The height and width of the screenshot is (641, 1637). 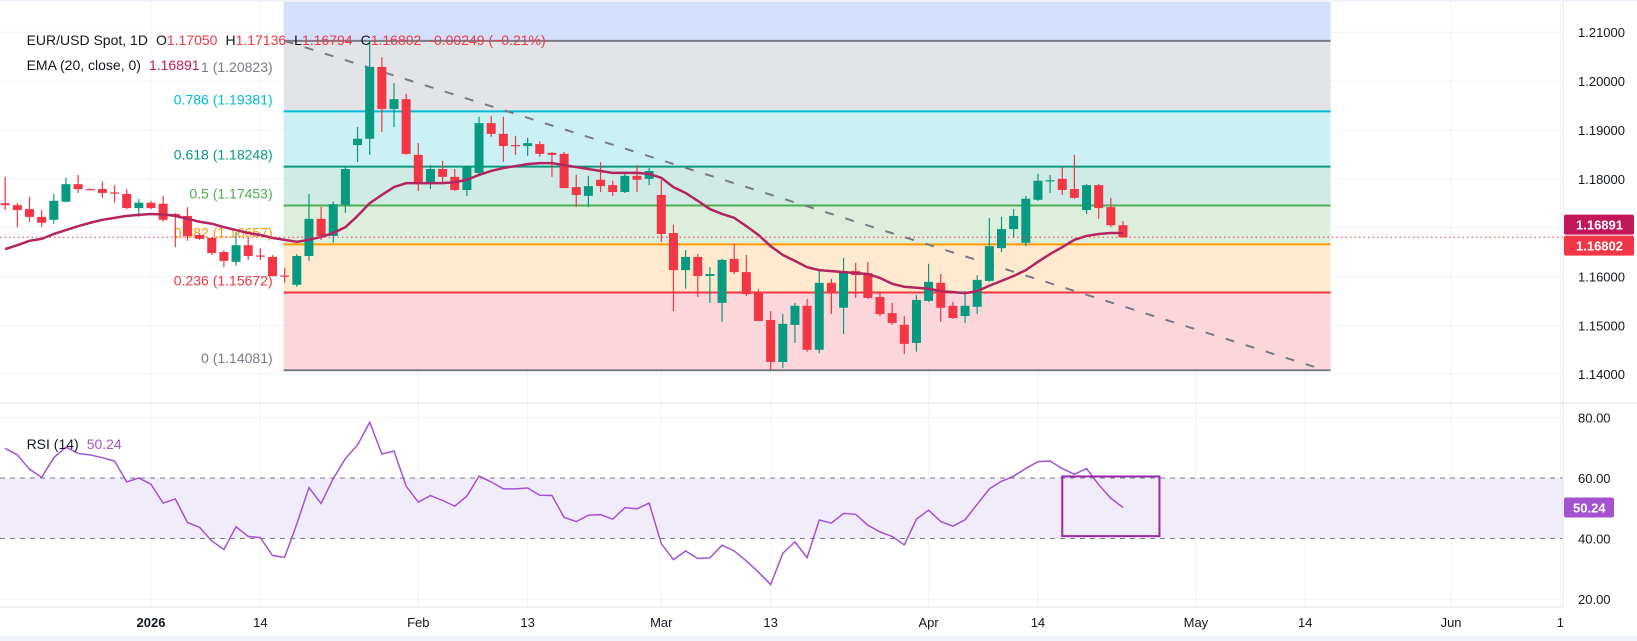 What do you see at coordinates (807, 225) in the screenshot?
I see `fib-fill-band` at bounding box center [807, 225].